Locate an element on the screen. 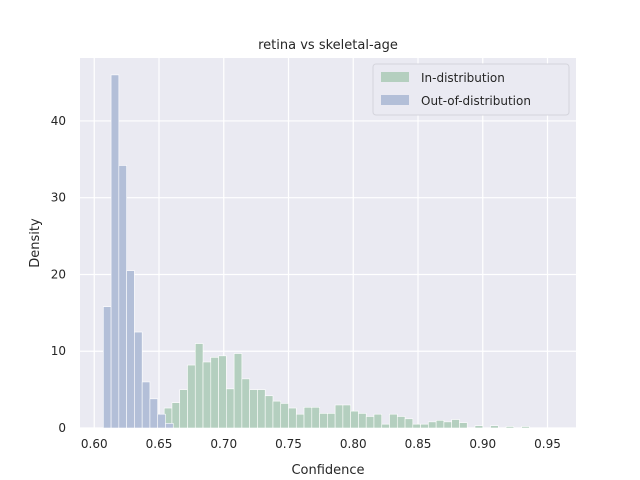 This screenshot has height=480, width=640. y-tick-label: 20 is located at coordinates (58, 274).